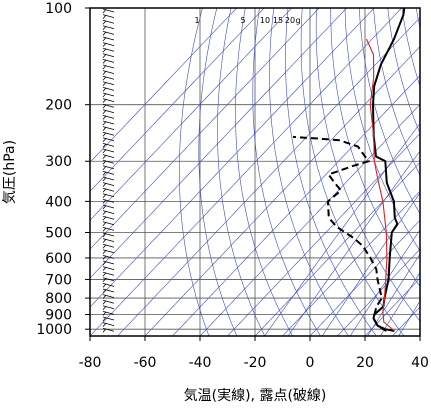 Image resolution: width=431 pixels, height=408 pixels. I want to click on y-tick-label: 1000, so click(54, 330).